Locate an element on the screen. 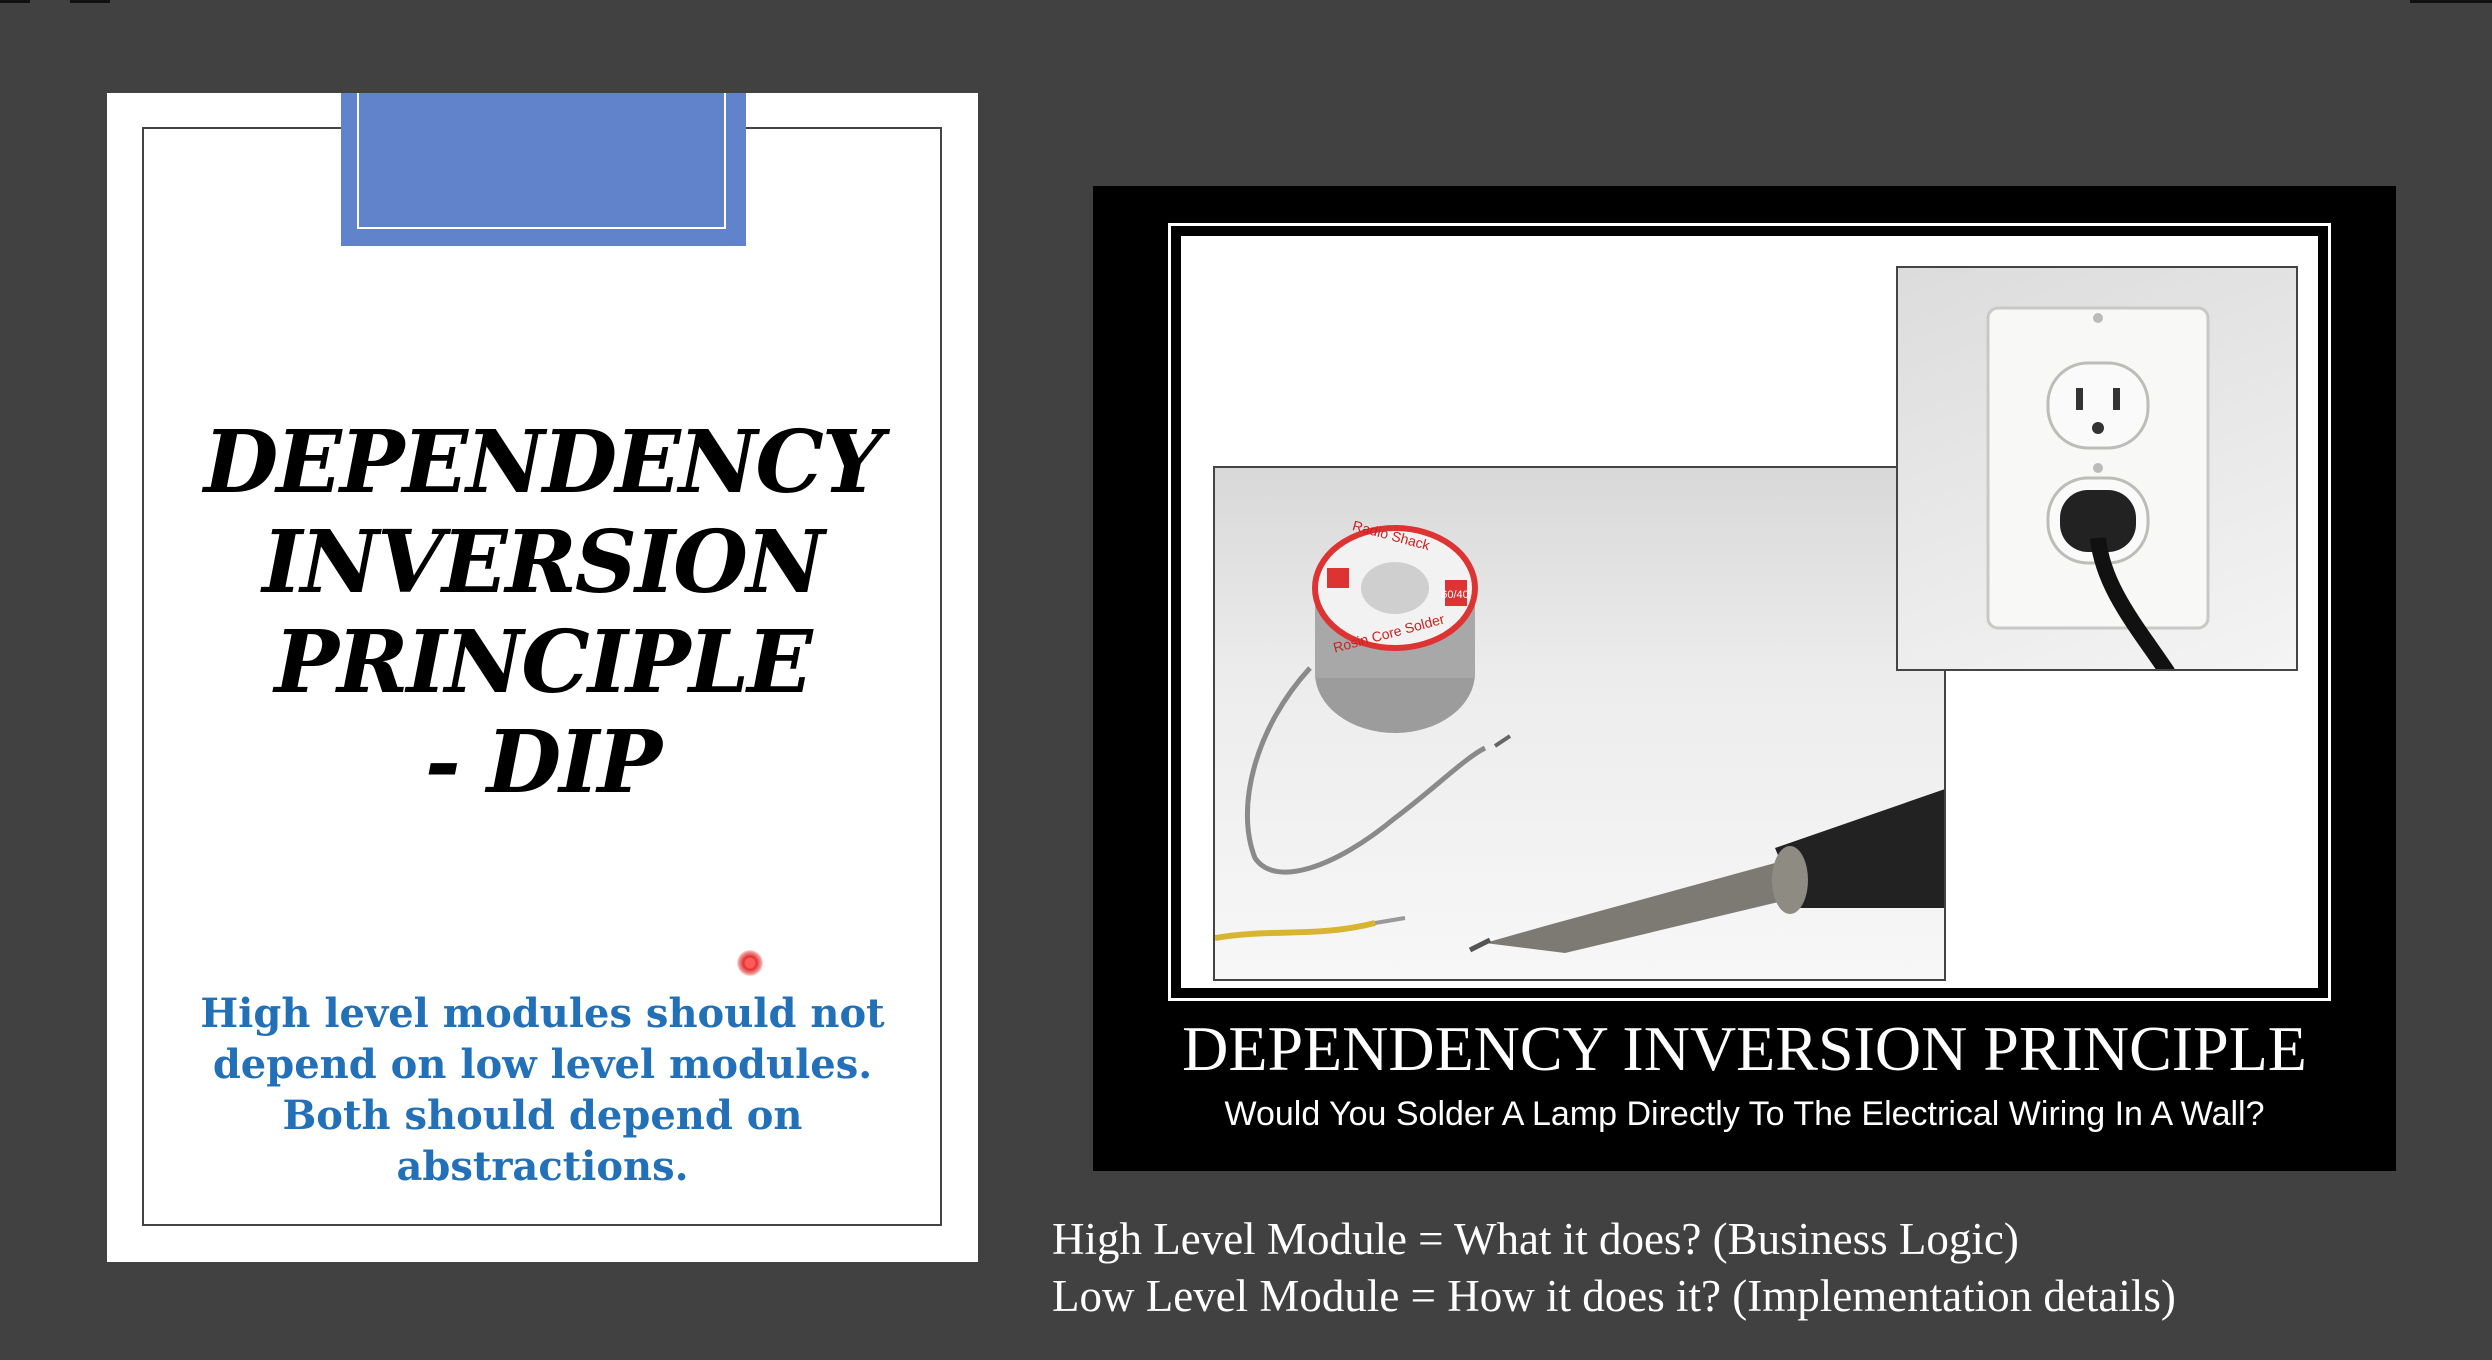 The width and height of the screenshot is (2492, 1360). poster-title: DEPENDENCY INVERSION PRINCIPLE is located at coordinates (1744, 1048).